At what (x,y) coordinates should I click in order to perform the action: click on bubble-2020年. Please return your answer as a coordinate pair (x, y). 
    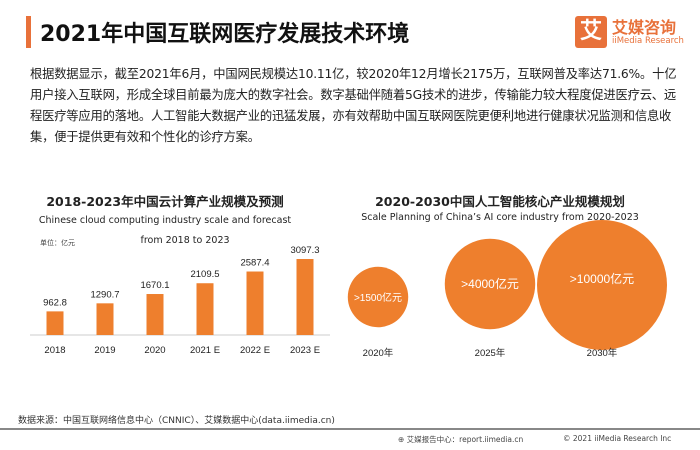
    Looking at the image, I should click on (378, 297).